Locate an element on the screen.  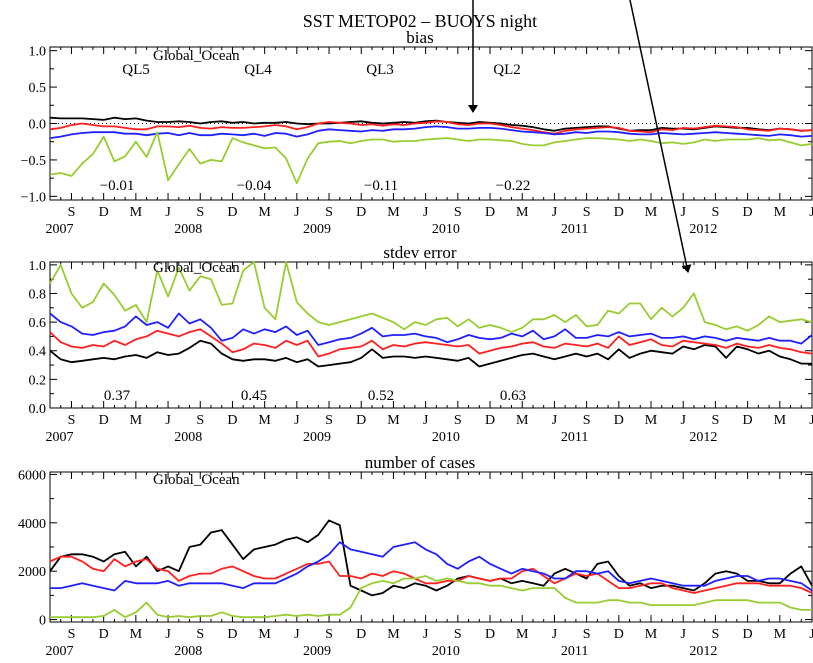
arrow-line is located at coordinates (660, 136).